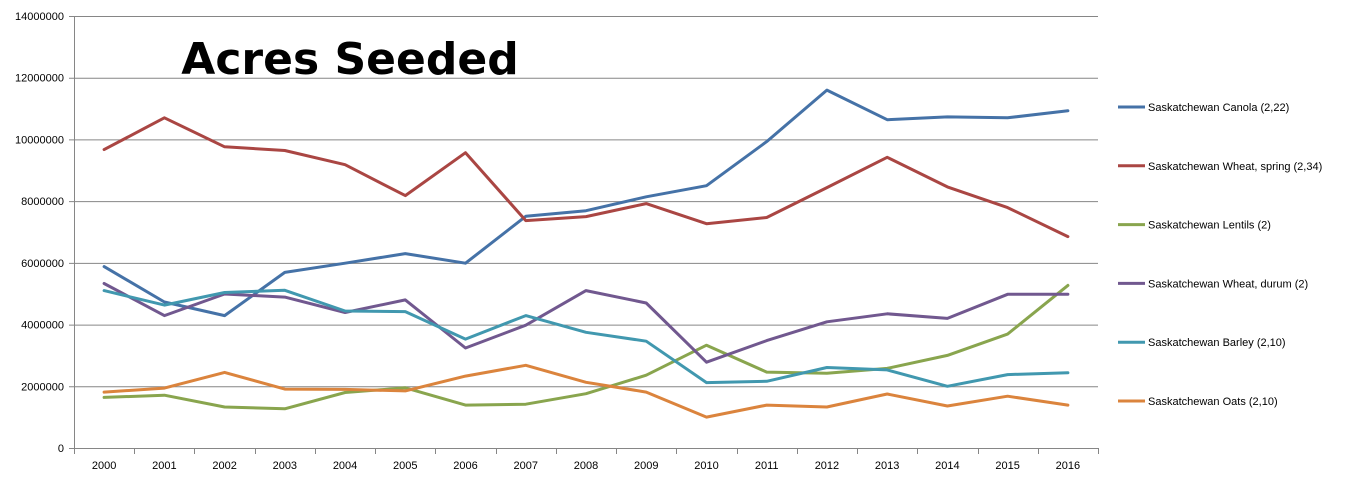  What do you see at coordinates (646, 466) in the screenshot?
I see `x-tick-label: 2009` at bounding box center [646, 466].